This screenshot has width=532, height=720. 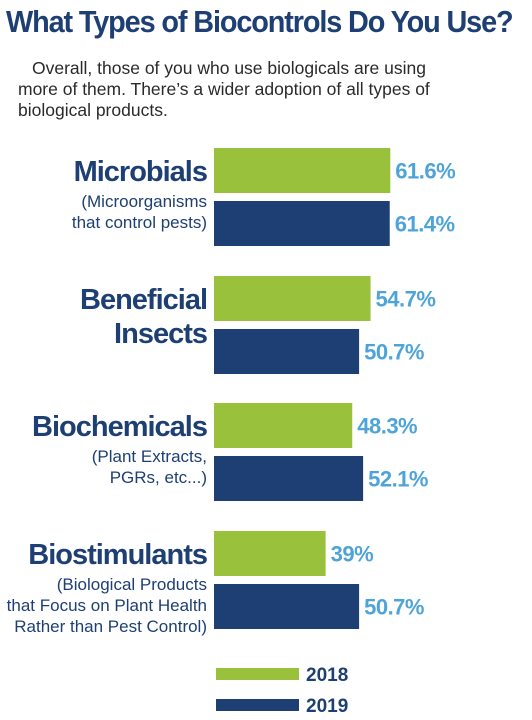 What do you see at coordinates (107, 605) in the screenshot?
I see `category-description: that Focus on Plant Health` at bounding box center [107, 605].